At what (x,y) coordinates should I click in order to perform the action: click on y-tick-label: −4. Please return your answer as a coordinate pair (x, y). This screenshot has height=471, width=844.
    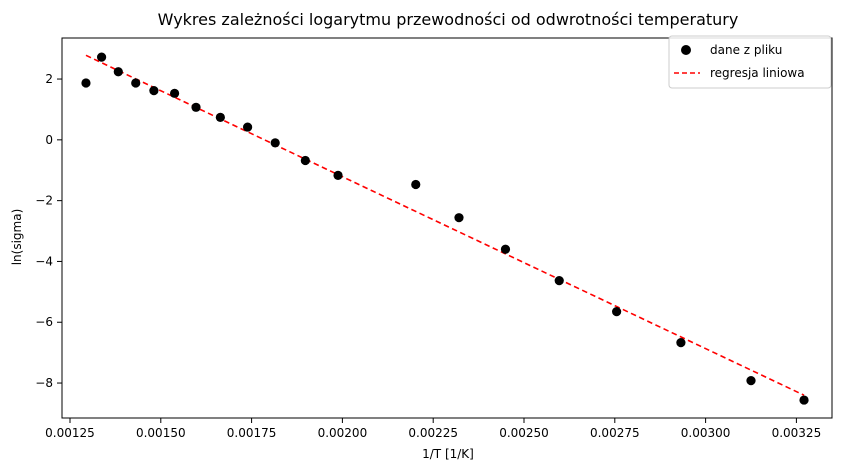
    Looking at the image, I should click on (44, 261).